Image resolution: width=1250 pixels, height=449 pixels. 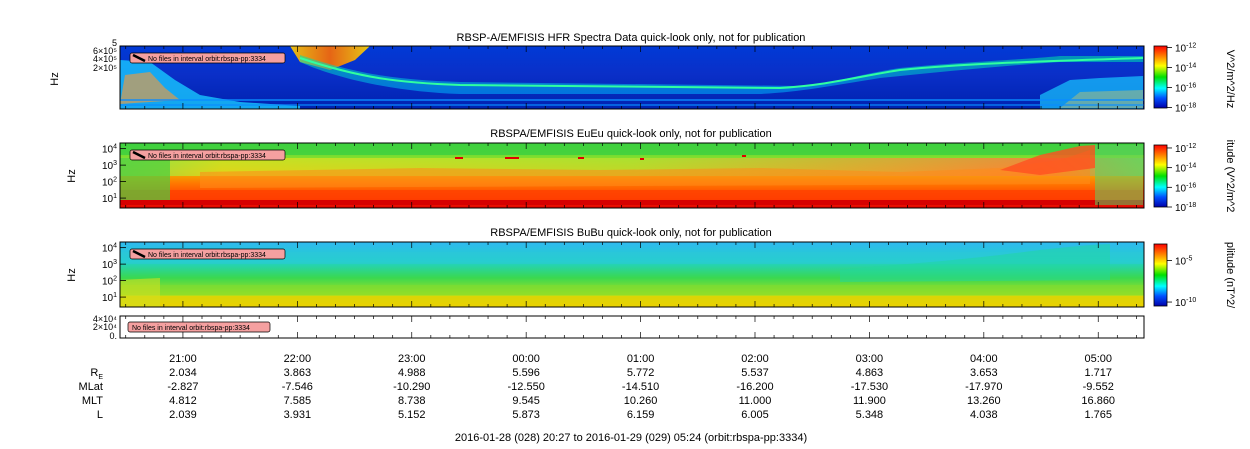 What do you see at coordinates (984, 415) in the screenshot?
I see `ephemeris-value: 4.038` at bounding box center [984, 415].